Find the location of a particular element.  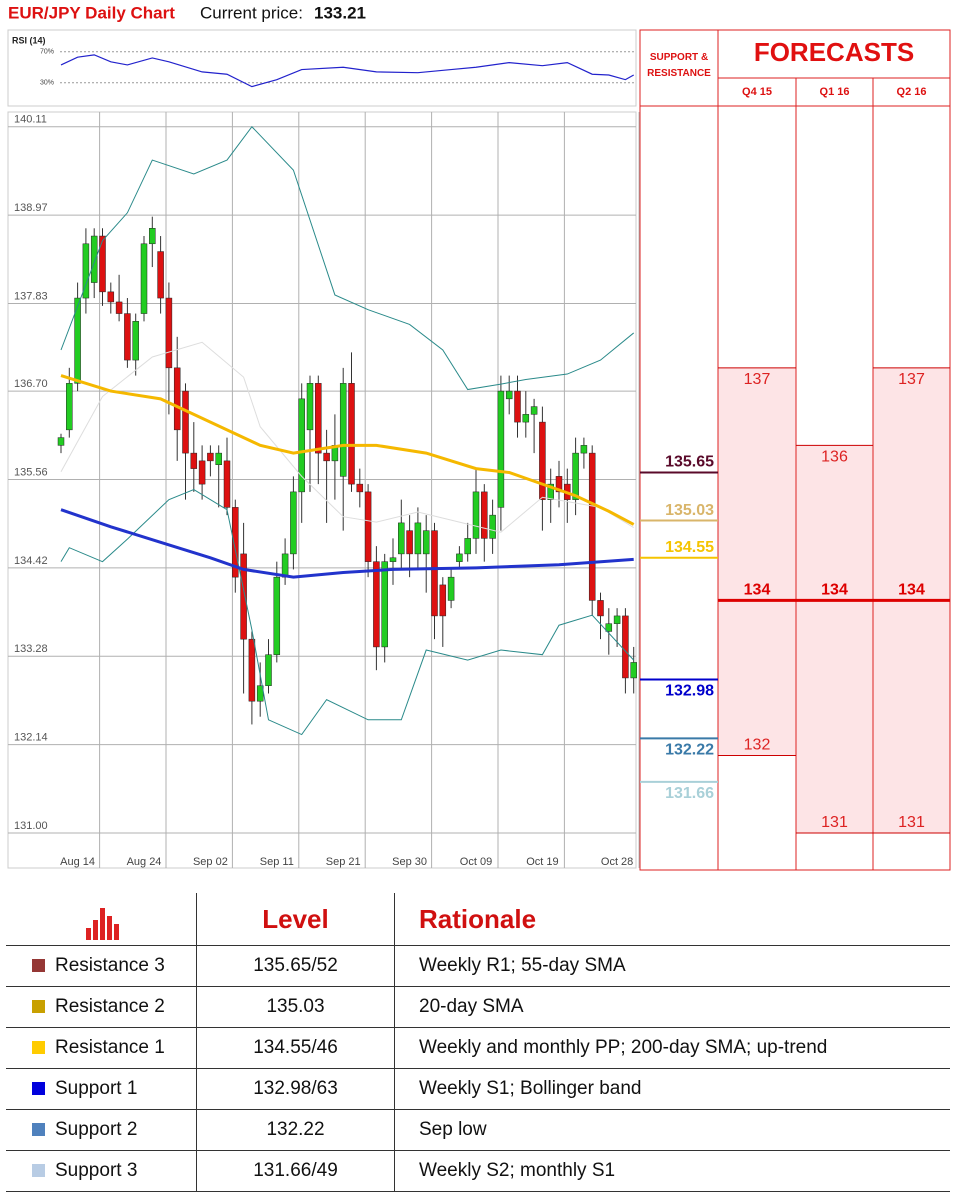

forecast-high-label: 137 is located at coordinates (911, 379).